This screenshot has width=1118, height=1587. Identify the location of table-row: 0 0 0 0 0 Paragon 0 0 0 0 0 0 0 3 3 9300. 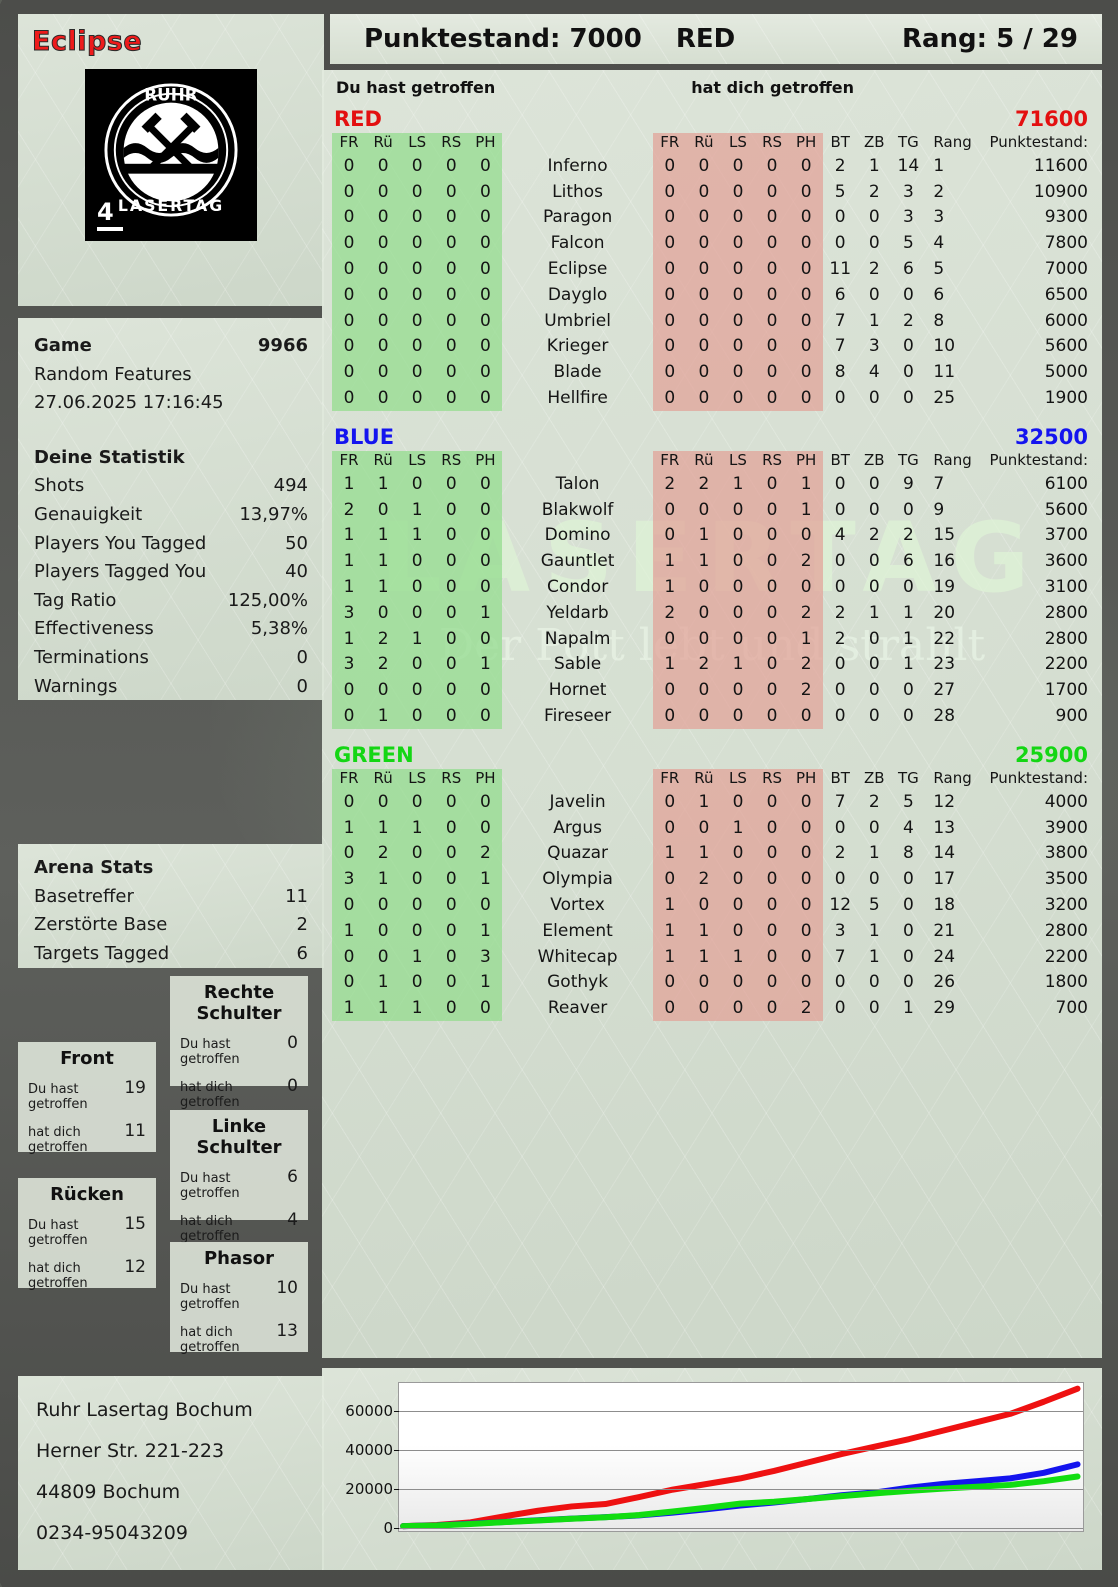
(712, 217).